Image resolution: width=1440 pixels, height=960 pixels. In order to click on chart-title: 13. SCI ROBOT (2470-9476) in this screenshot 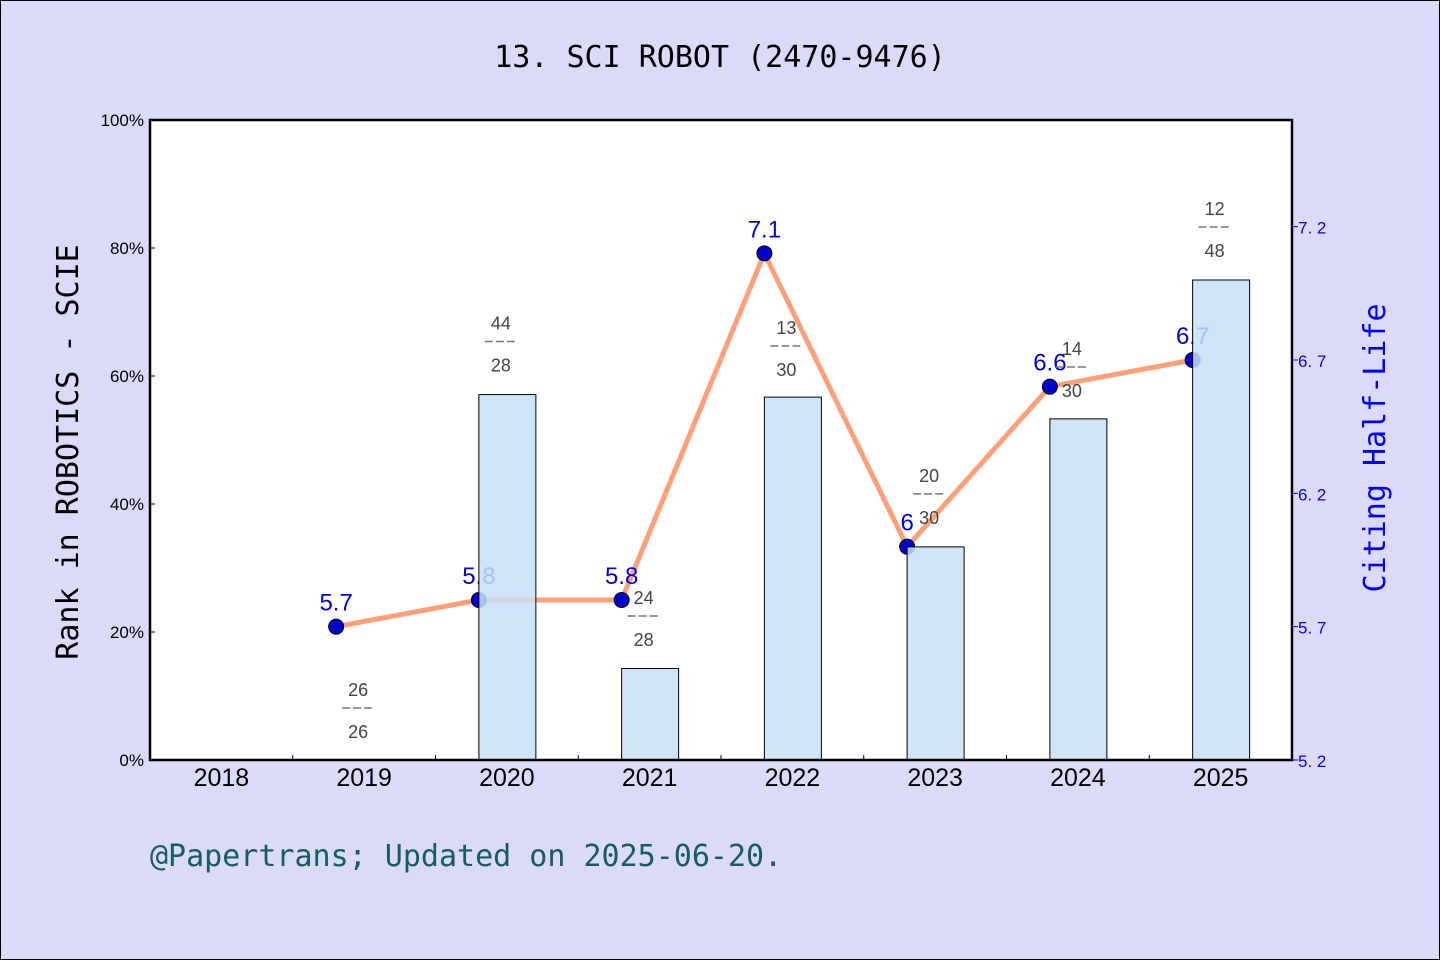, I will do `click(720, 57)`.